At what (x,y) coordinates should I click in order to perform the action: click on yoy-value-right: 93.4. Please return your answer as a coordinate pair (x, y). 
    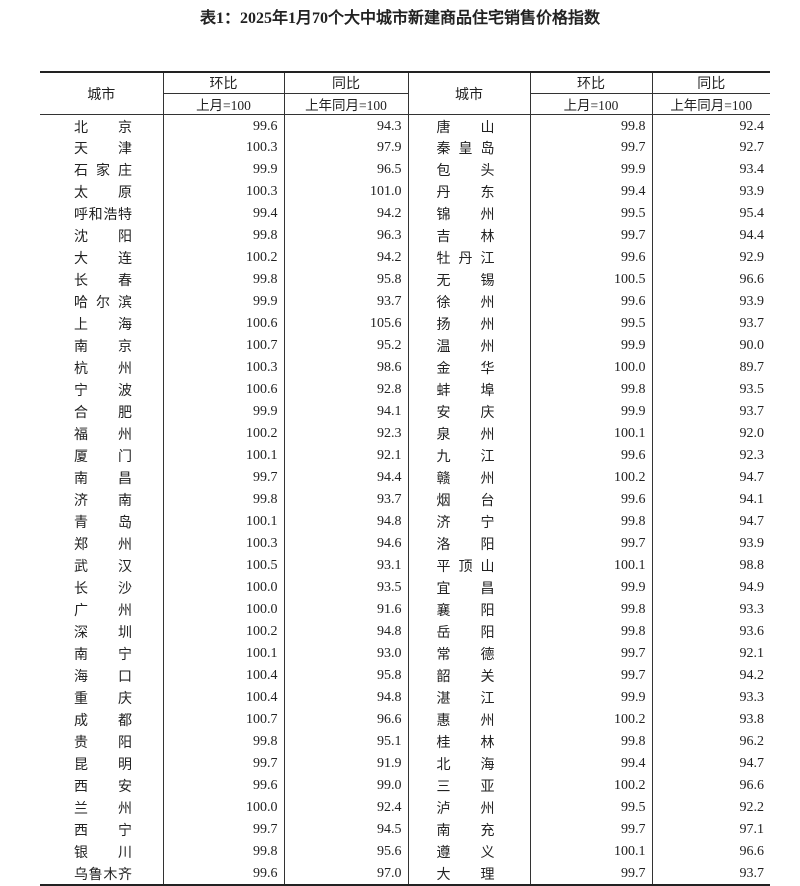
    Looking at the image, I should click on (710, 170).